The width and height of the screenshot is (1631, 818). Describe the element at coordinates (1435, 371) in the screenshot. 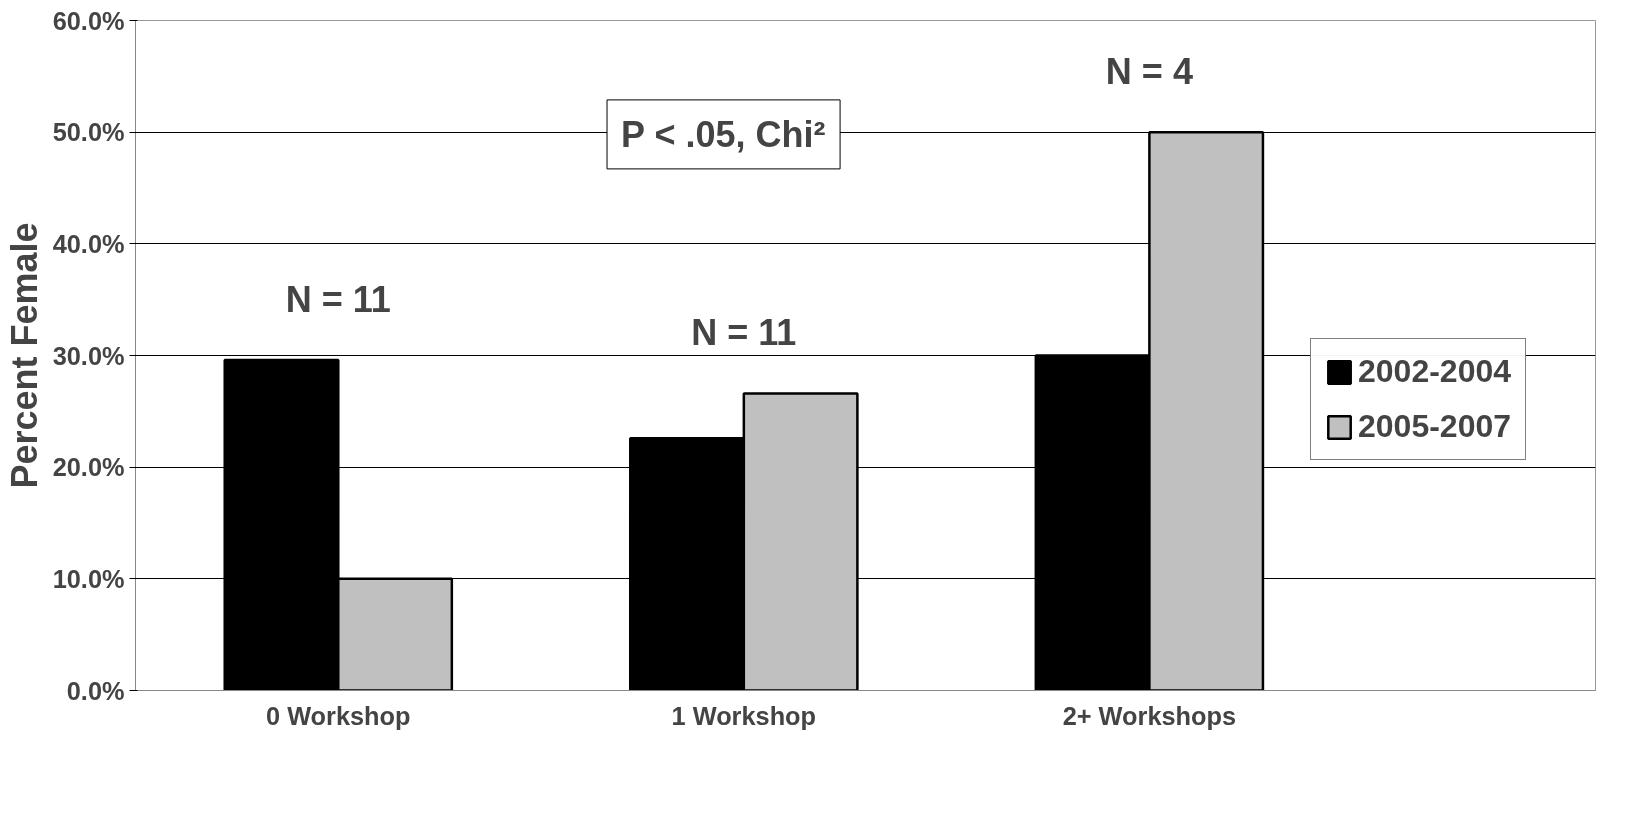

I see `legend-label: 2002-2004` at that location.